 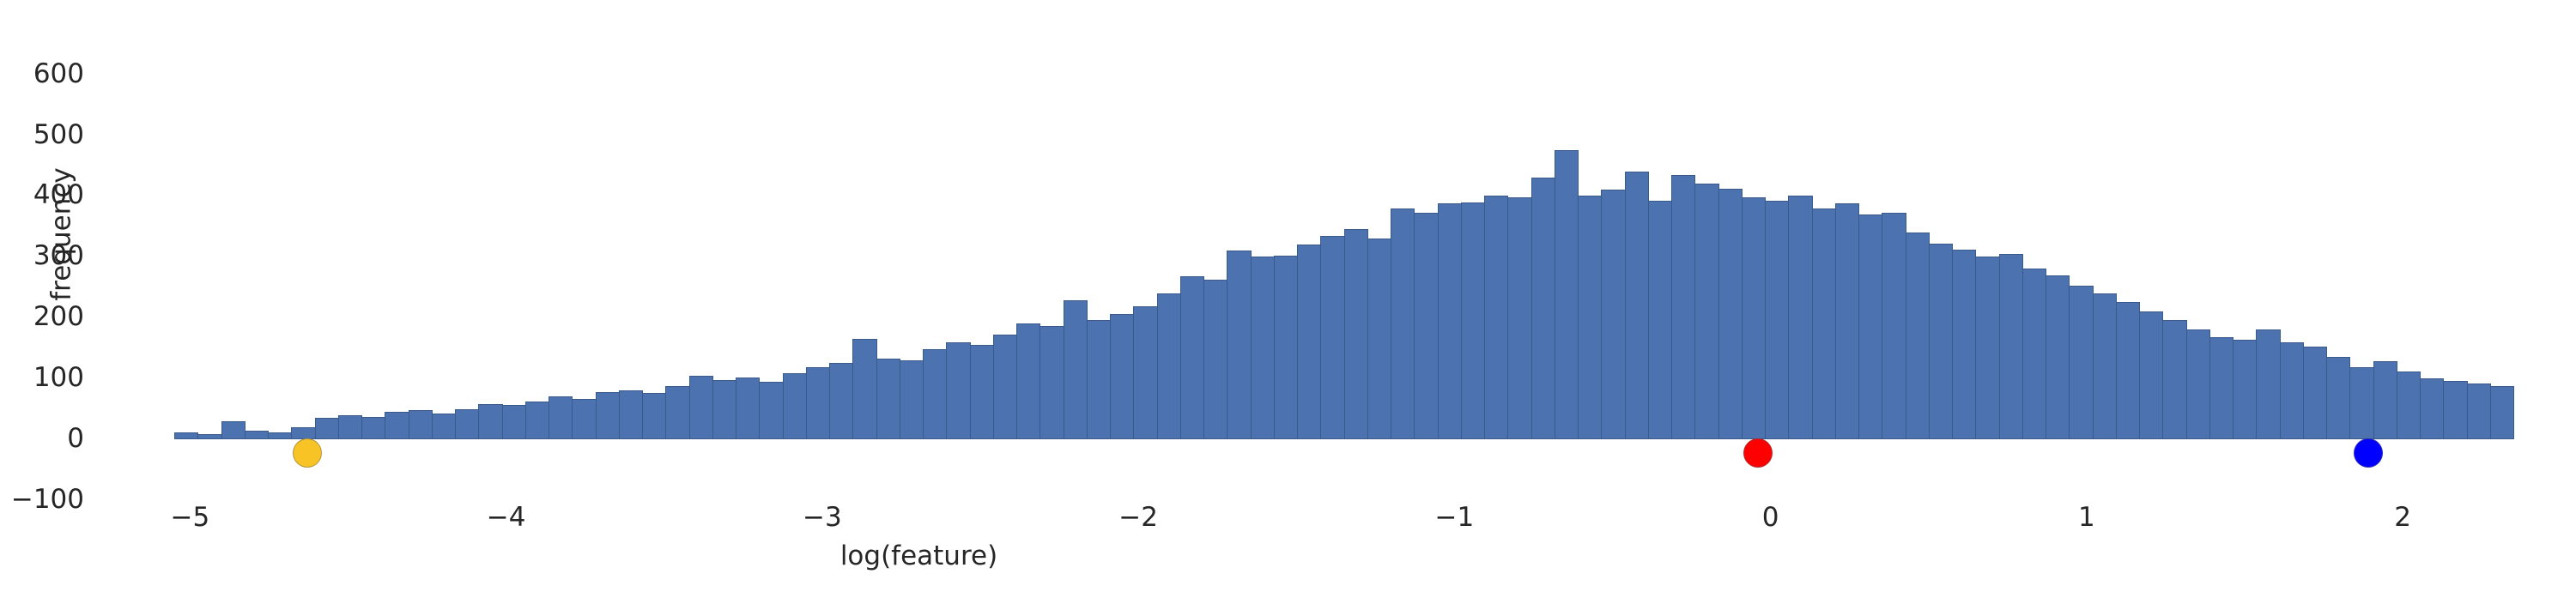 What do you see at coordinates (58, 256) in the screenshot?
I see `y-tick-label: 300` at bounding box center [58, 256].